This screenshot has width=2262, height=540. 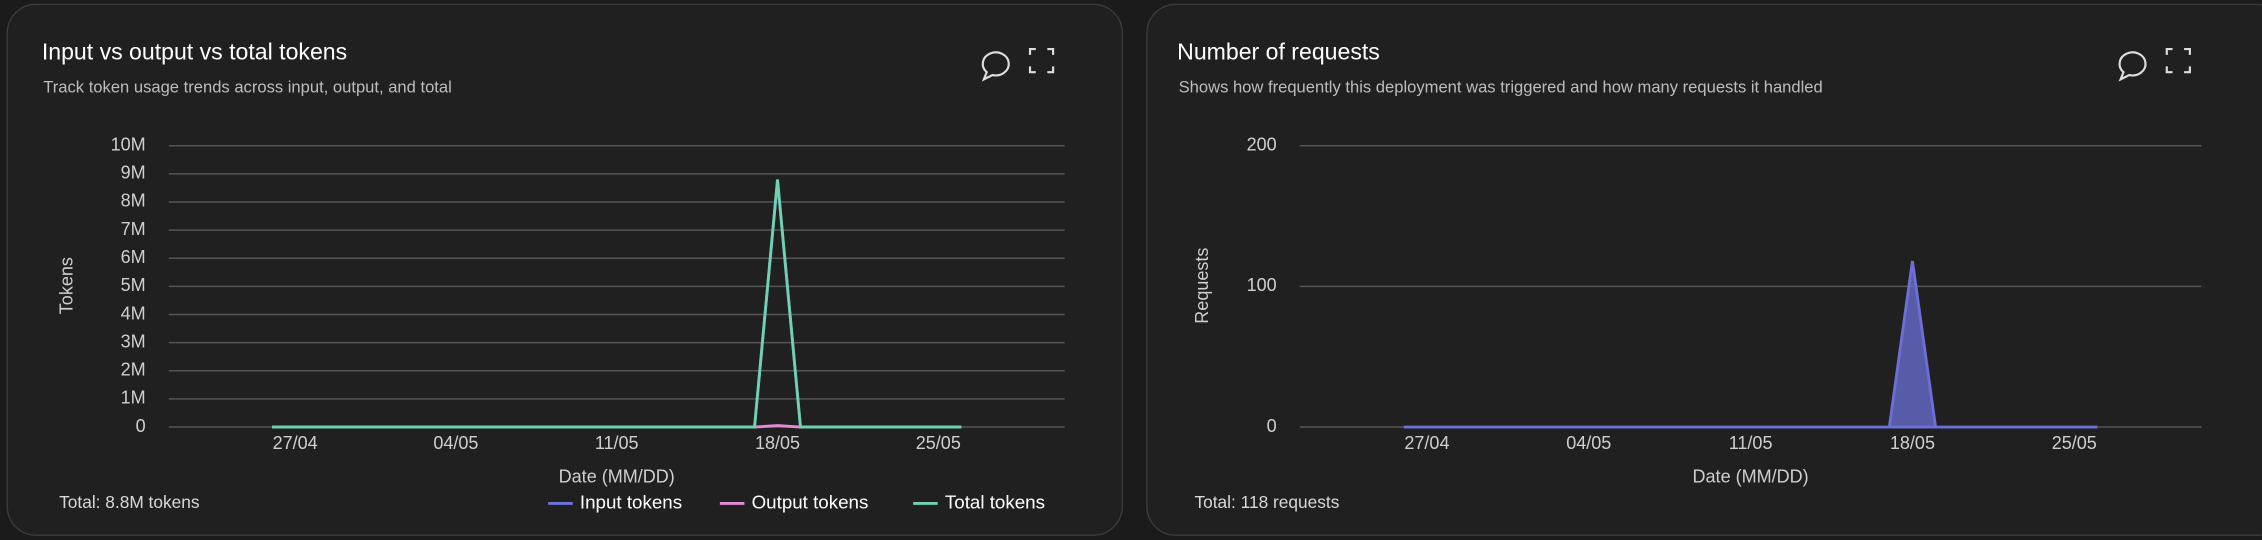 I want to click on chart-title: Number of requests, so click(x=1278, y=51).